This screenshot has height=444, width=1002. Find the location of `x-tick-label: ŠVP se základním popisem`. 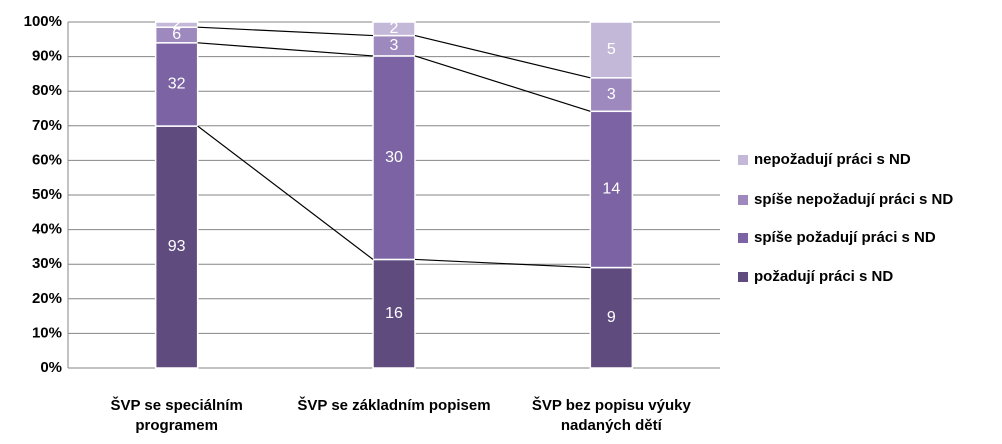

x-tick-label: ŠVP se základním popisem is located at coordinates (394, 405).